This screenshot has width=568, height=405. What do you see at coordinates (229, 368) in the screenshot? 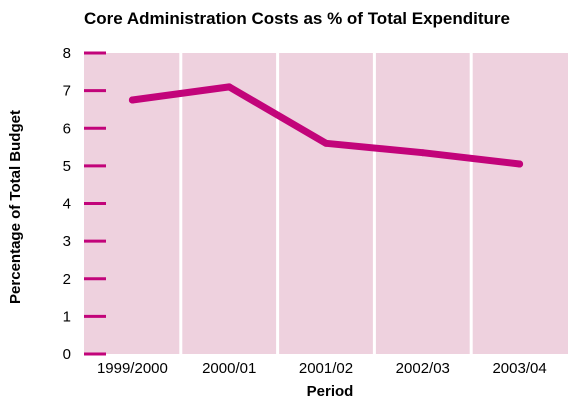
I see `x-tick-label: 2000/01` at bounding box center [229, 368].